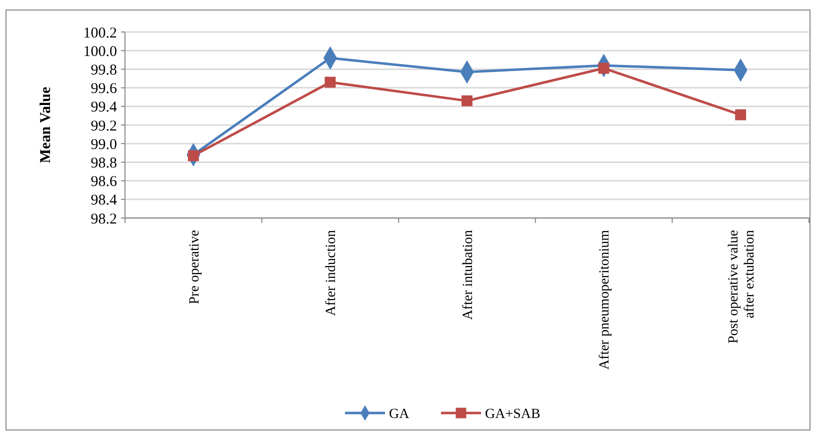  I want to click on y-tick-label: 99.4, so click(104, 108).